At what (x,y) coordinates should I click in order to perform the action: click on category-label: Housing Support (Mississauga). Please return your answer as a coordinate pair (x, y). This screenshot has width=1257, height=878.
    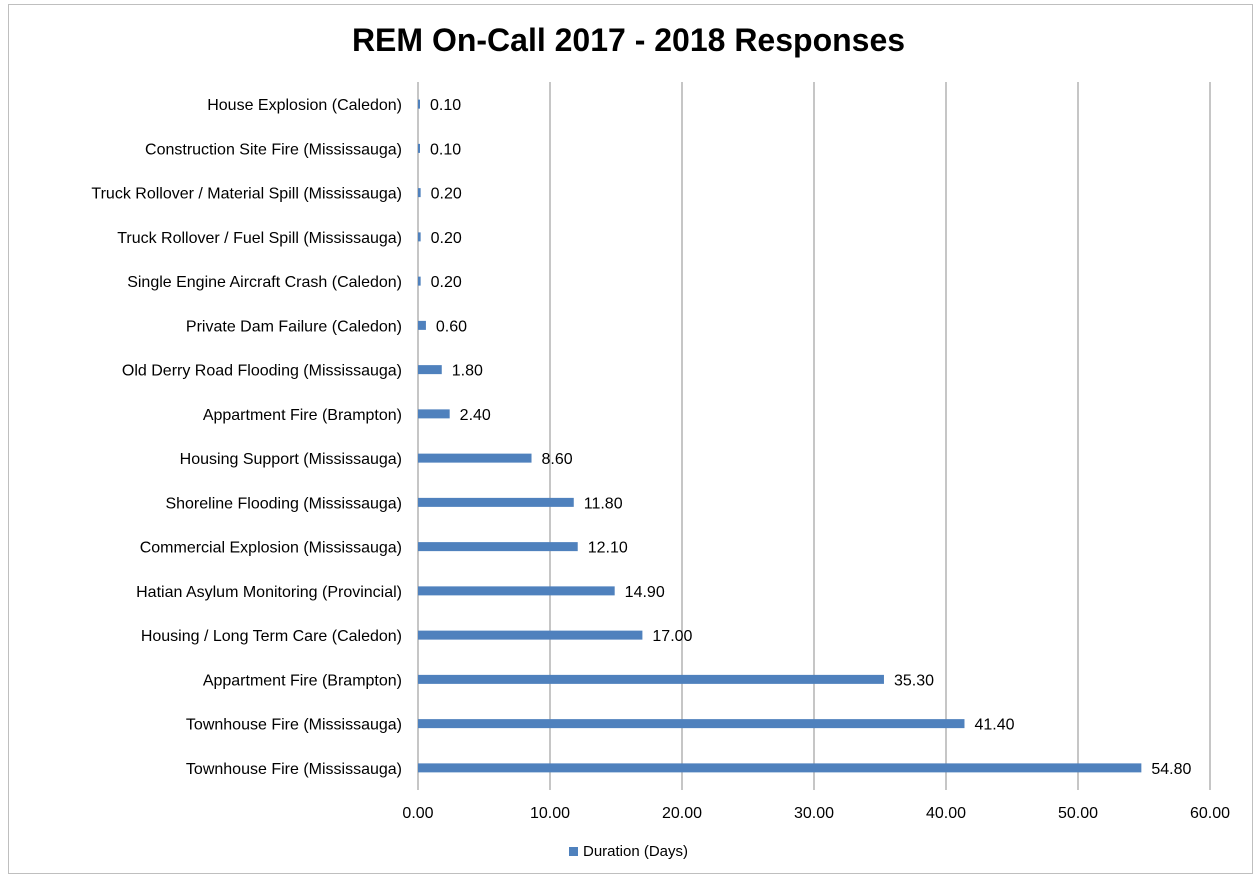
    Looking at the image, I should click on (291, 459).